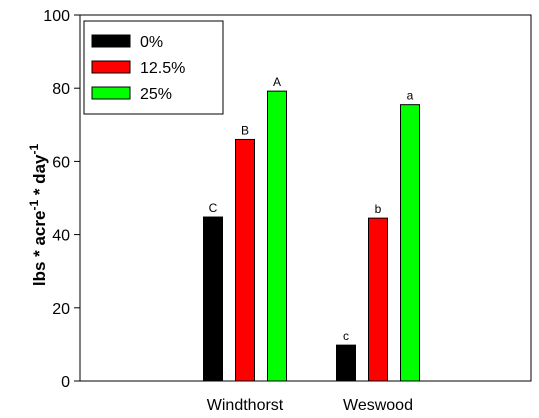  I want to click on legend: 0% 12.5% 25%, so click(153, 67).